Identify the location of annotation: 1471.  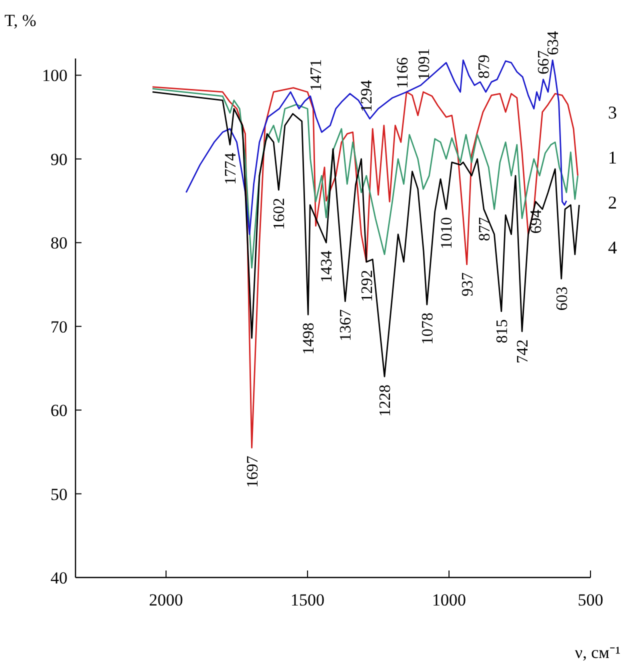
(317, 75).